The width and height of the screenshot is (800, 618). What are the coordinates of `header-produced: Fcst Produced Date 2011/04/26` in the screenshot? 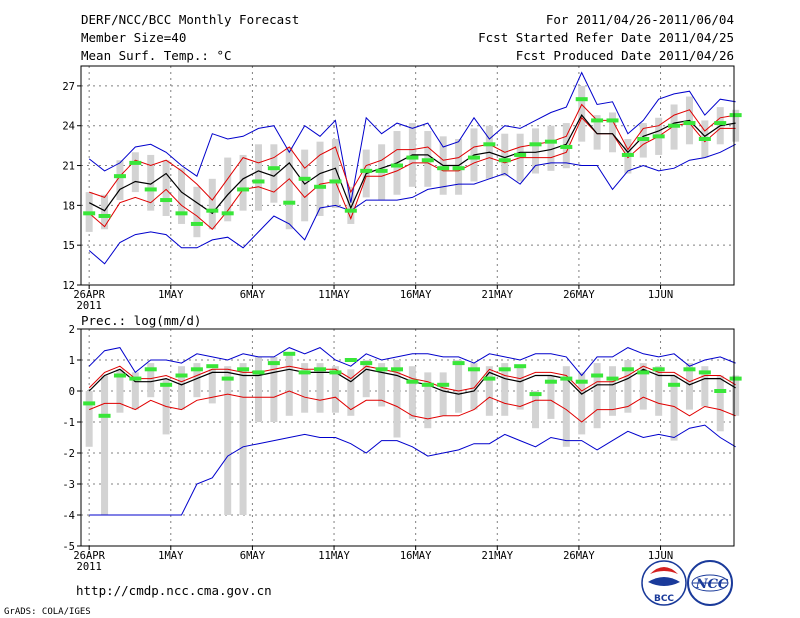 It's located at (625, 55).